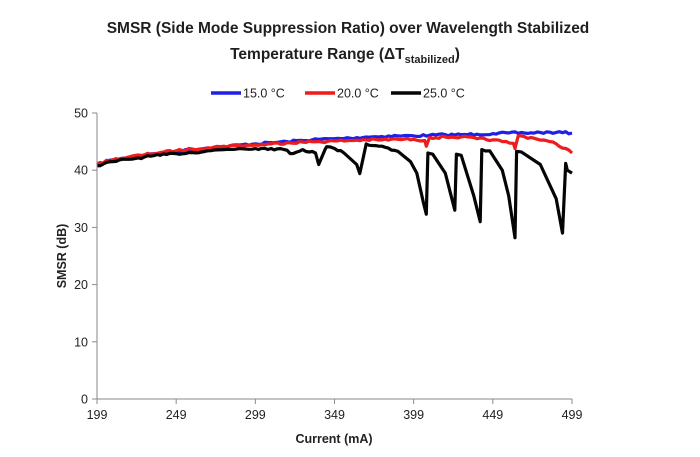 The image size is (700, 457). What do you see at coordinates (81, 171) in the screenshot?
I see `y-tick-label: 40` at bounding box center [81, 171].